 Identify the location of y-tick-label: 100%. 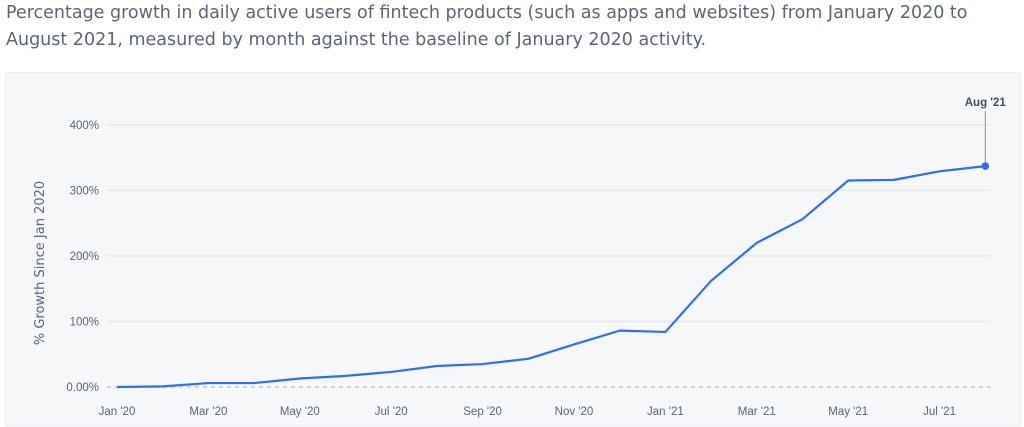
(84, 322).